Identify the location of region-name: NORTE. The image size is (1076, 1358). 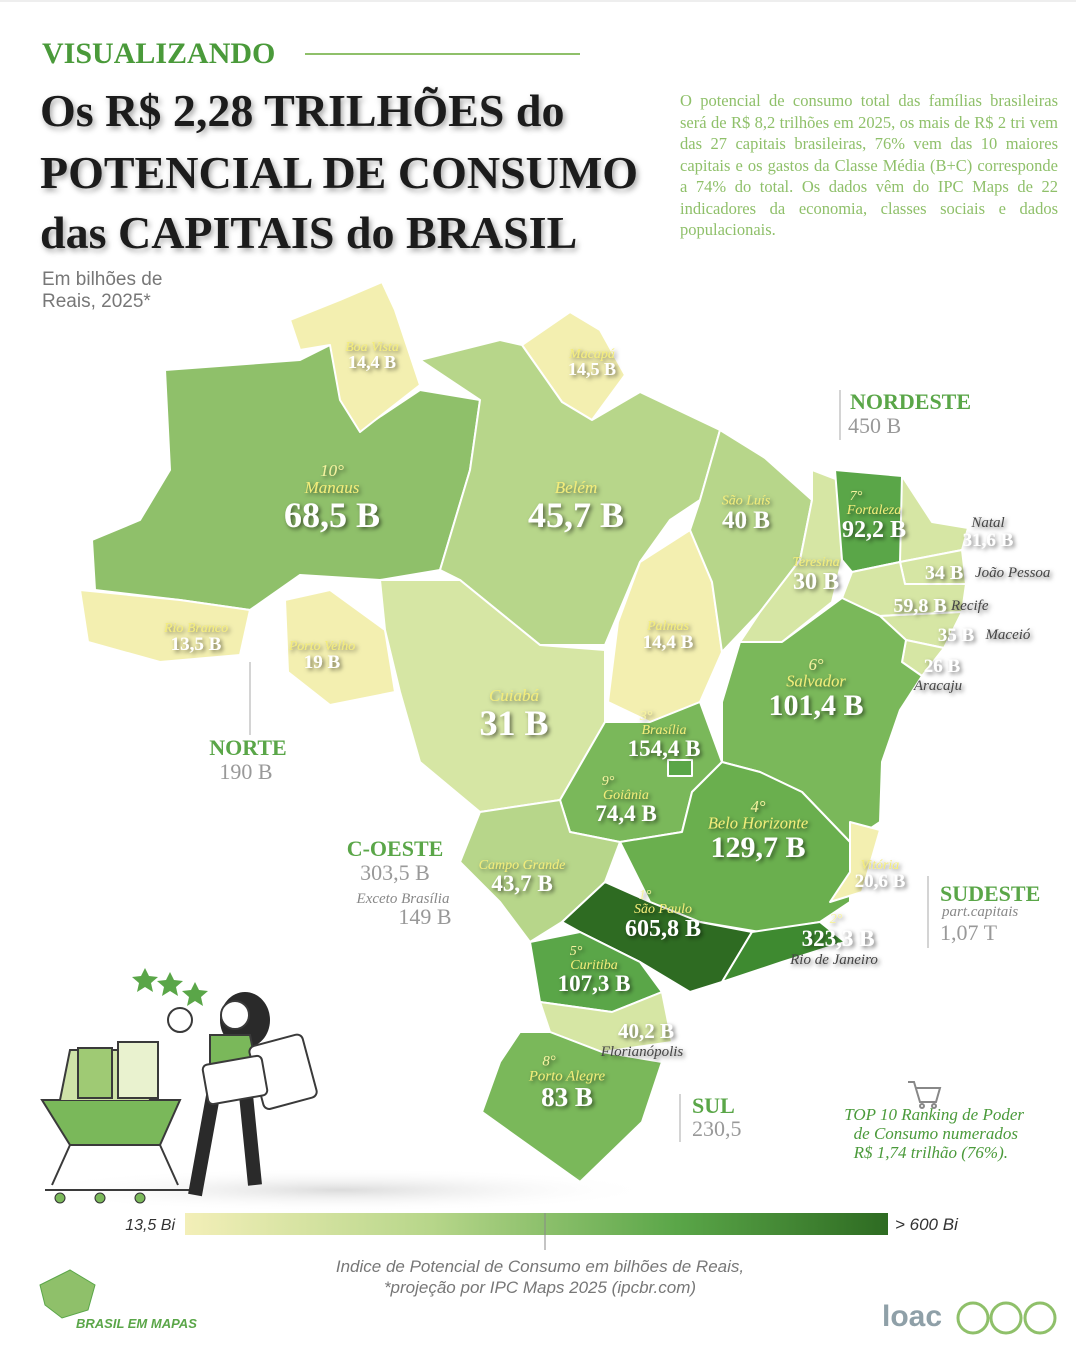
(247, 747).